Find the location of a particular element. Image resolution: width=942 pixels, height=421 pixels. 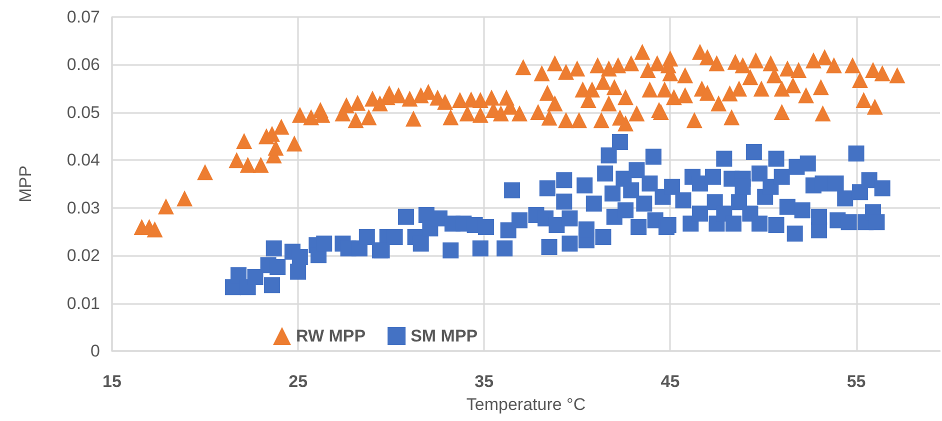

x-tick-label: 15 is located at coordinates (112, 381).